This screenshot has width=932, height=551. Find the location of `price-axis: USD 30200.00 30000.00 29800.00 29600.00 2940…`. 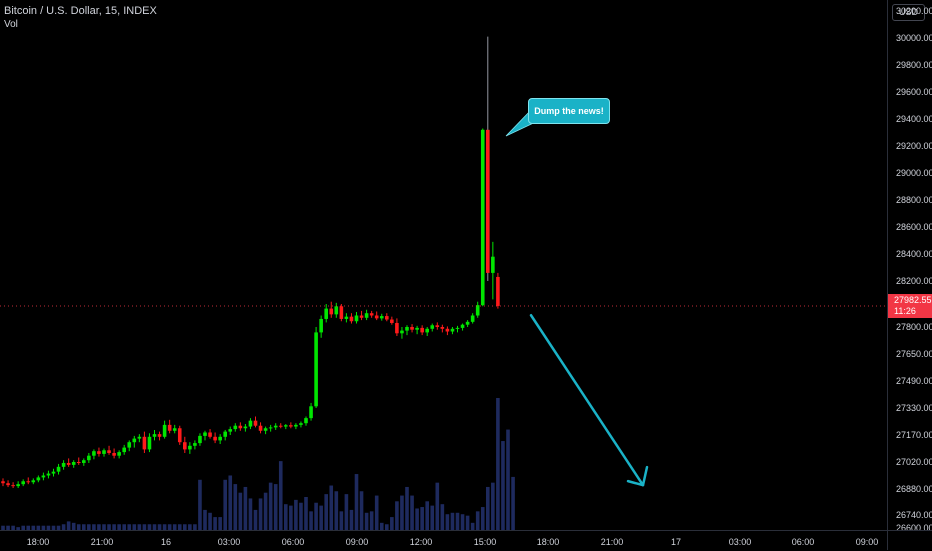

price-axis: USD 30200.00 30000.00 29800.00 29600.00 2940… is located at coordinates (909, 266).